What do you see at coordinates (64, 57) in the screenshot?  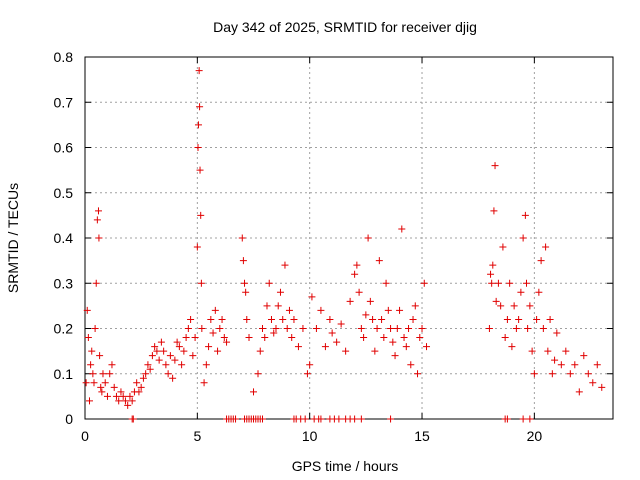 I see `y-tick-label: 0.8` at bounding box center [64, 57].